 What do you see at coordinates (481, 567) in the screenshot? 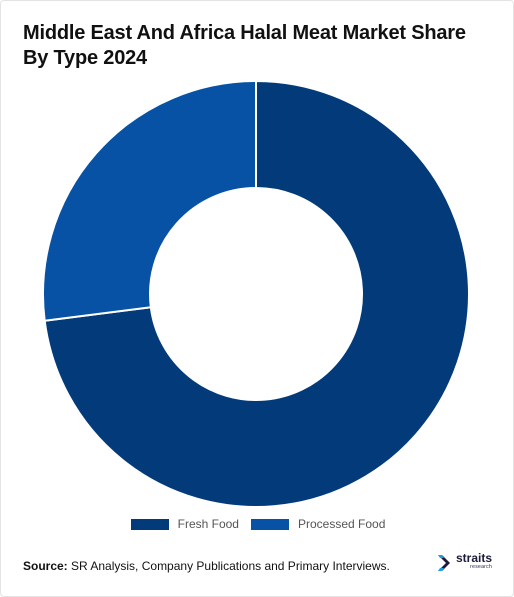
I see `logo-sub: research` at bounding box center [481, 567].